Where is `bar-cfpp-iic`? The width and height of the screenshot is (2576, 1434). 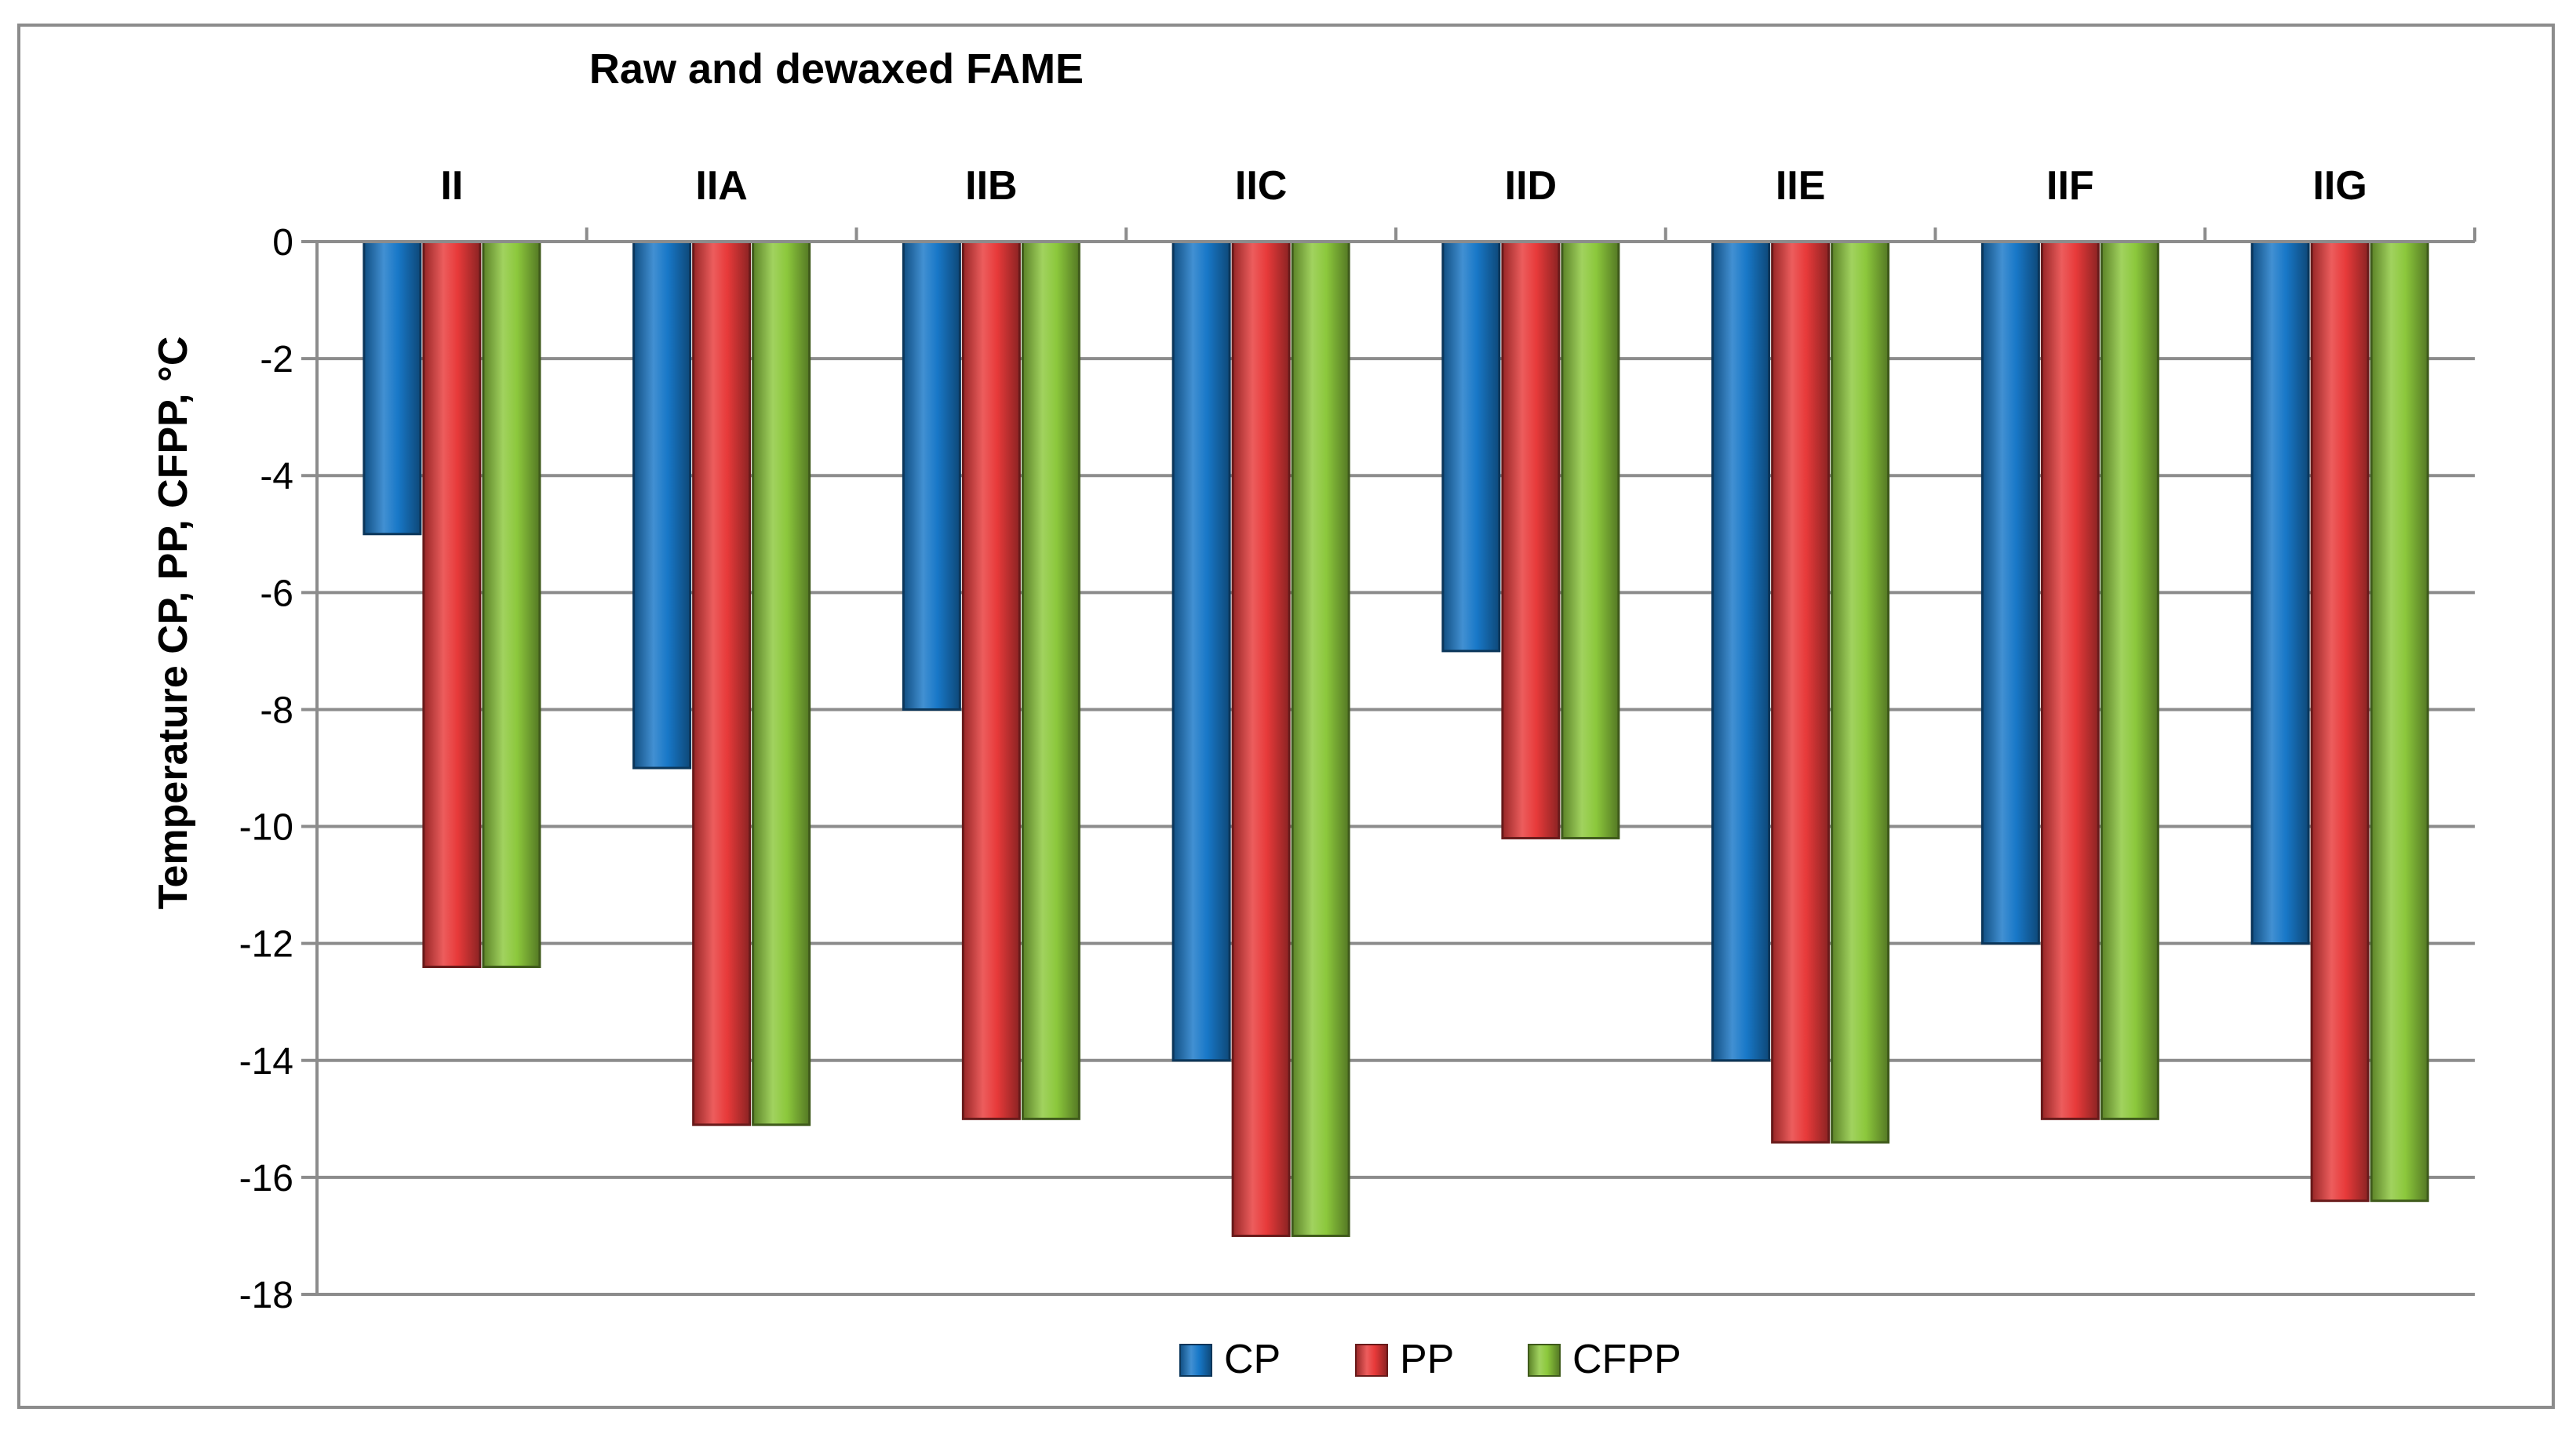
bar-cfpp-iic is located at coordinates (1320, 739).